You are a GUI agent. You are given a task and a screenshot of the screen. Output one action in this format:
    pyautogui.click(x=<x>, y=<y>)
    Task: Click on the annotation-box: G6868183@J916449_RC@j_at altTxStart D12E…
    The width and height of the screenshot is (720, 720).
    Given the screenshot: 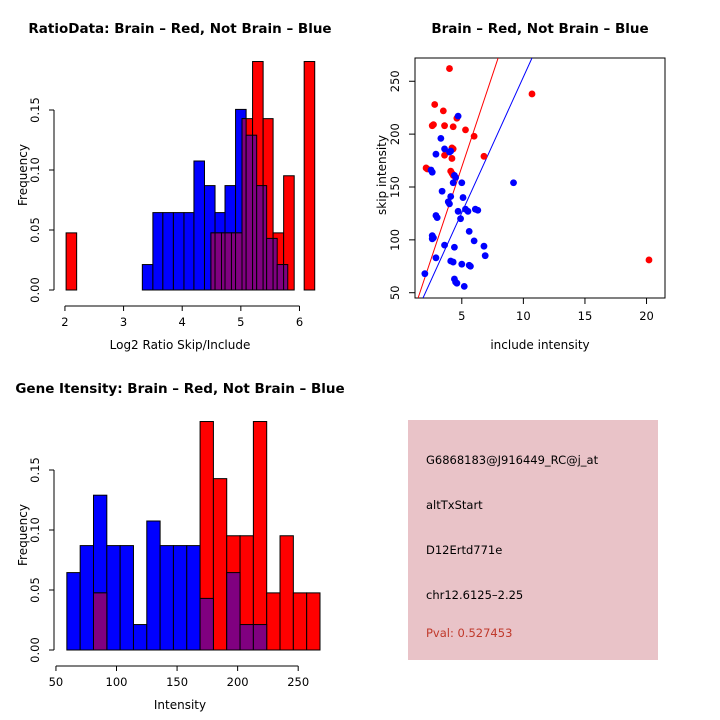 What is the action you would take?
    pyautogui.click(x=533, y=540)
    